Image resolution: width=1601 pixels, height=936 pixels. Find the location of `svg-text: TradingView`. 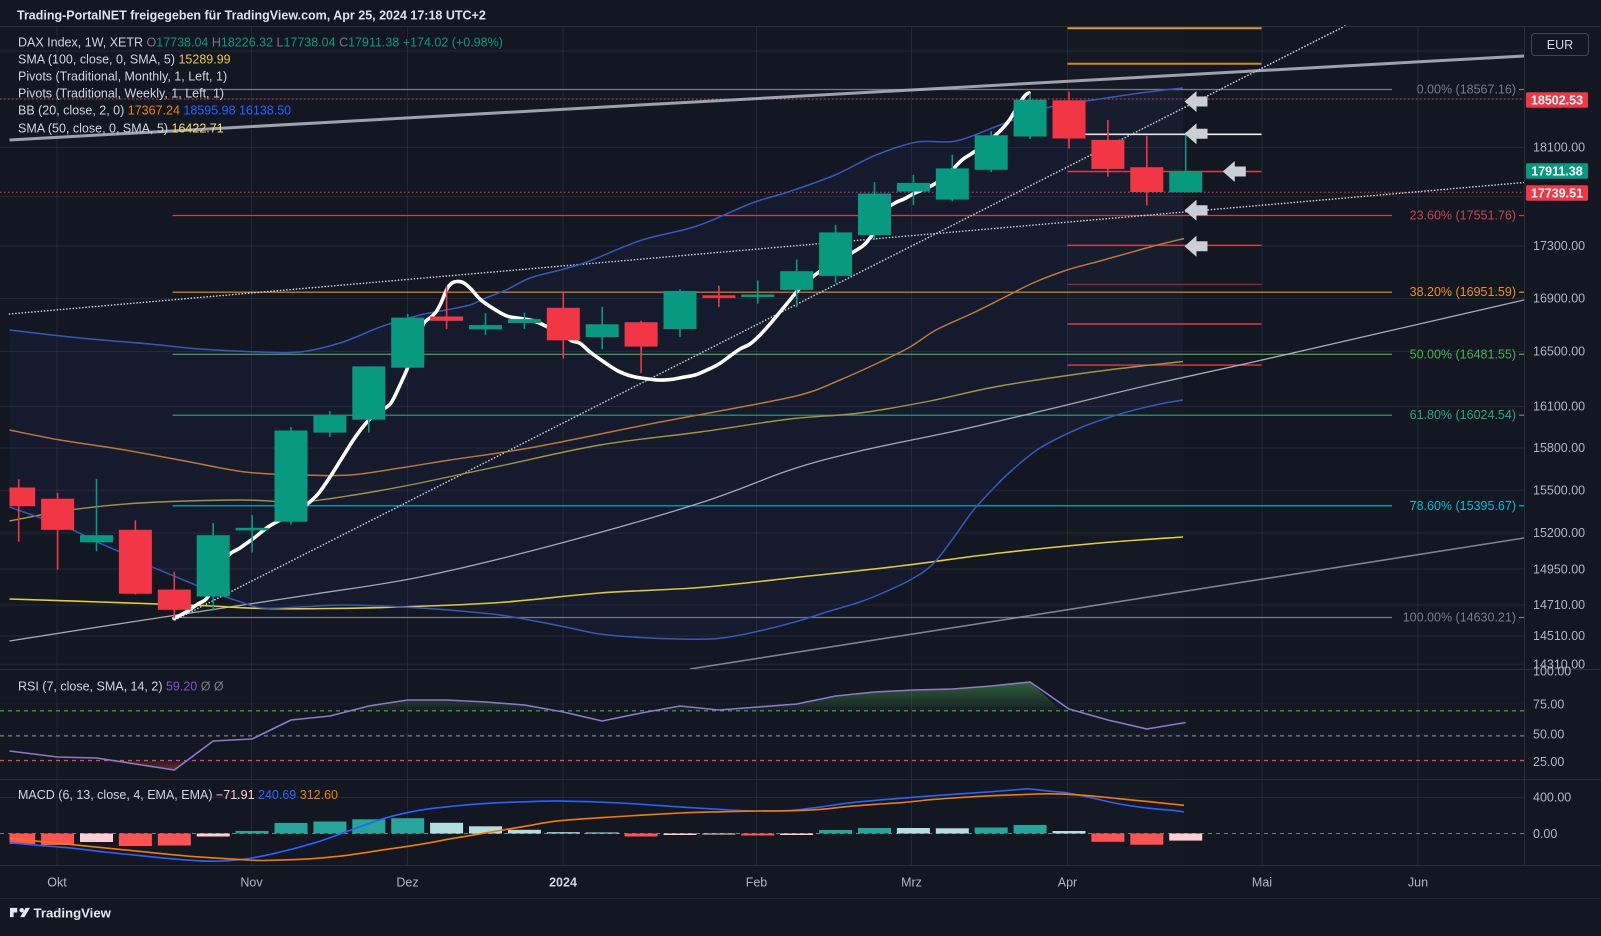

svg-text: TradingView is located at coordinates (73, 912).